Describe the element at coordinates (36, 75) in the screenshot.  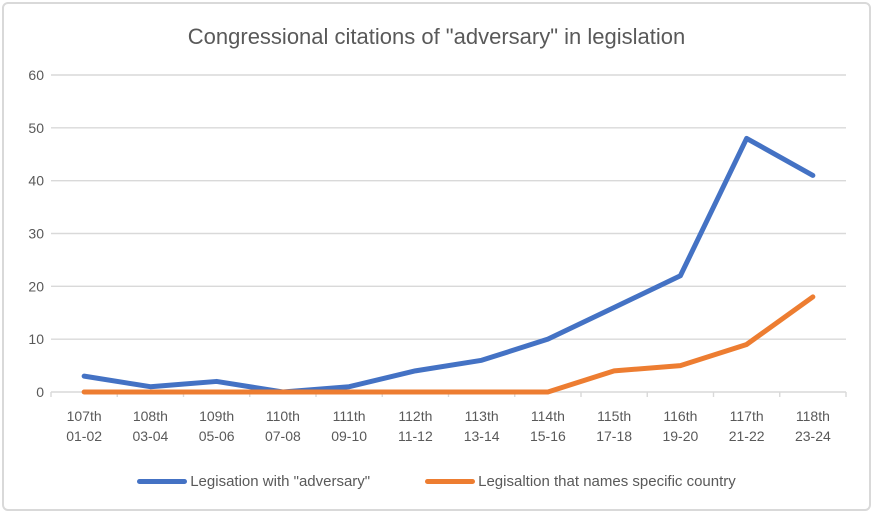
I see `y-axis-tick-label: 60` at that location.